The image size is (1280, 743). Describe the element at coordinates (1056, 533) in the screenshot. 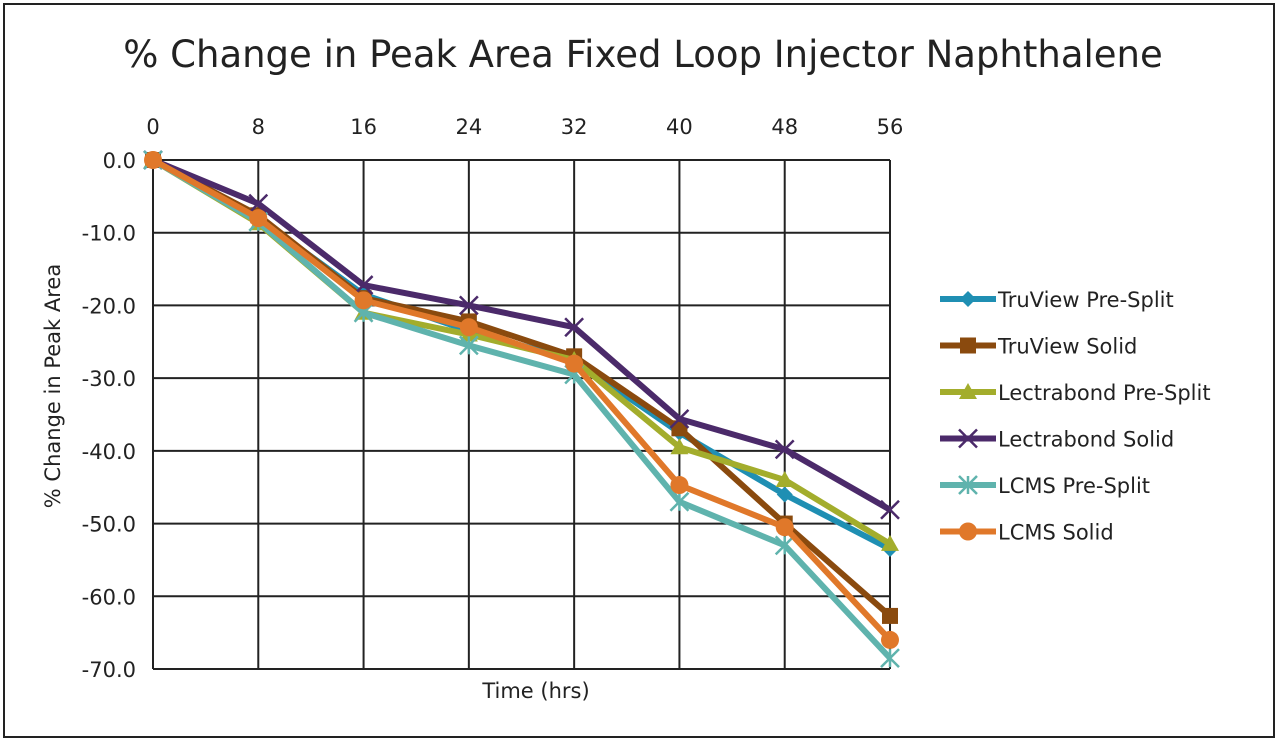

I see `legend-label: LCMS Solid` at that location.